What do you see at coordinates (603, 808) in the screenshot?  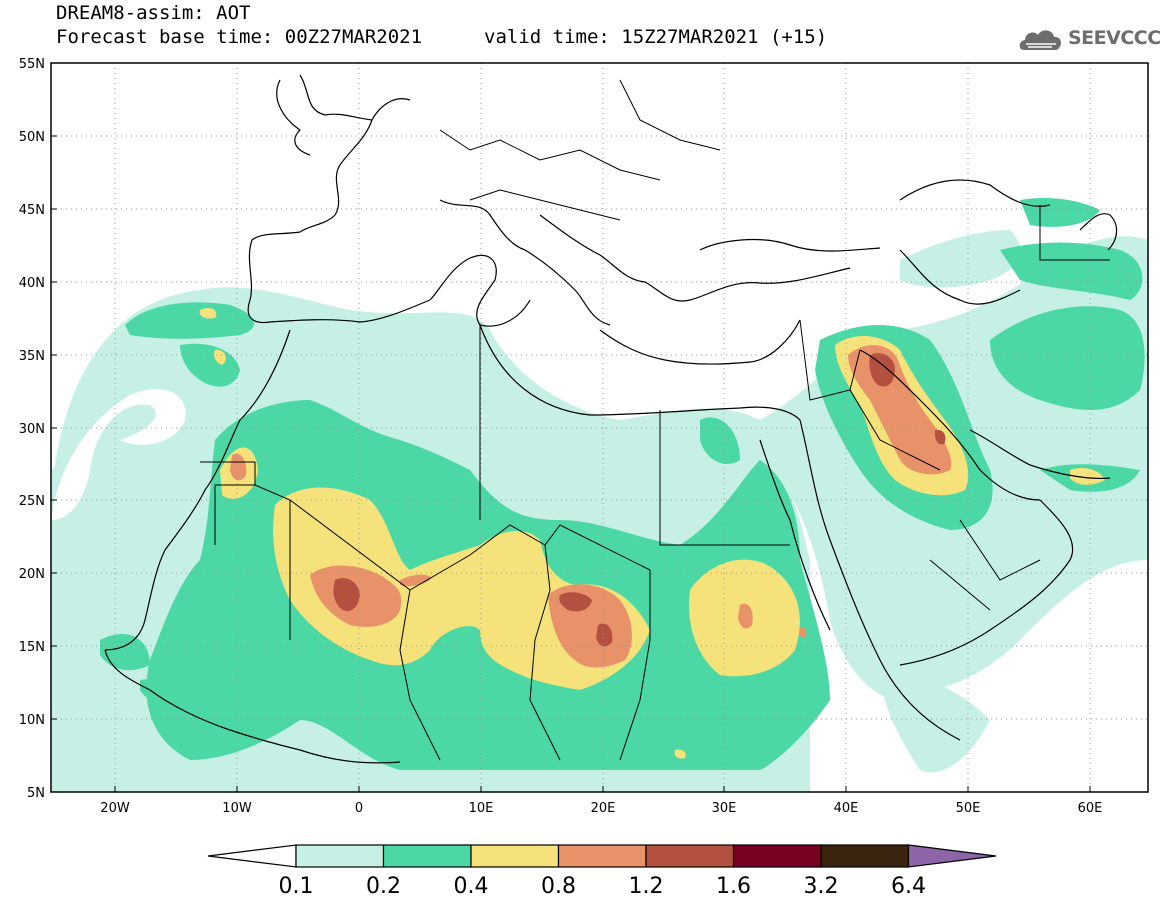 I see `lon-label: 20E` at bounding box center [603, 808].